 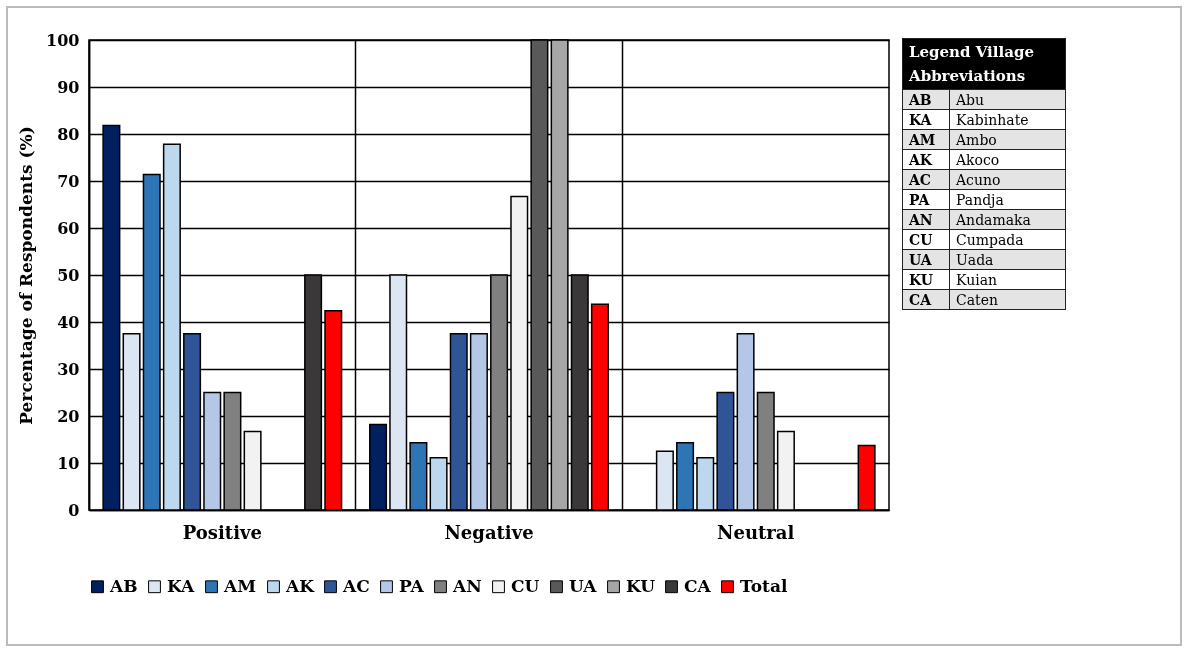 What do you see at coordinates (68, 463) in the screenshot?
I see `y-tick-label: 10` at bounding box center [68, 463].